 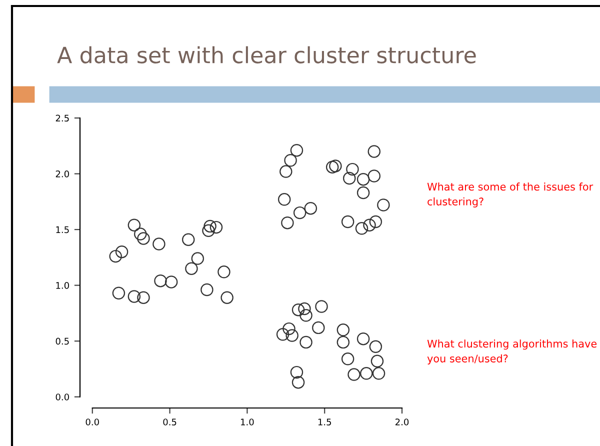 I want to click on x-tick-label: 0.0, so click(x=92, y=422).